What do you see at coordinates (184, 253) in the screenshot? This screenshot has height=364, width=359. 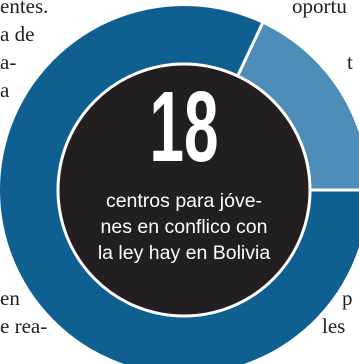 I see `caption-line: la ley hay en Bolivia` at bounding box center [184, 253].